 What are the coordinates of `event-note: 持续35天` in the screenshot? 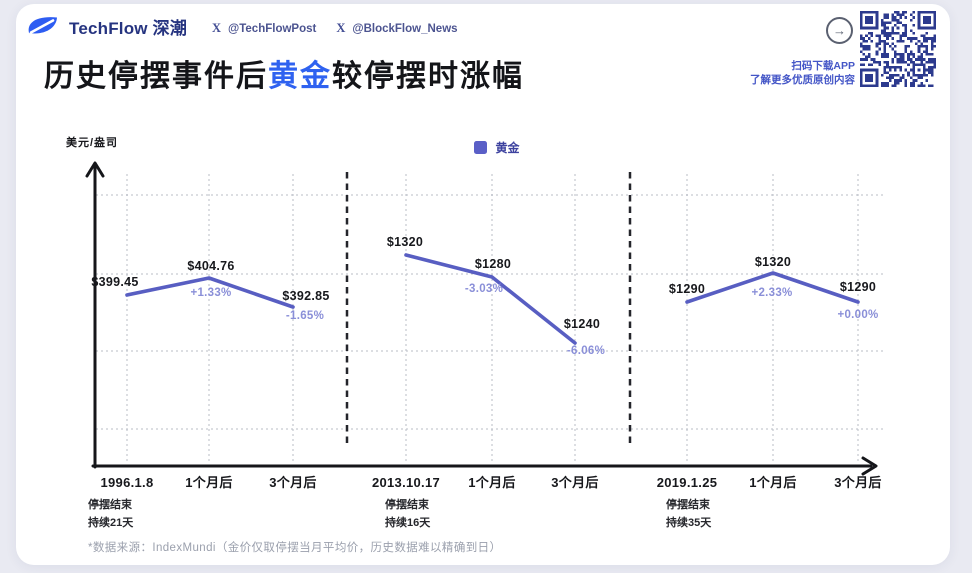 It's located at (689, 522).